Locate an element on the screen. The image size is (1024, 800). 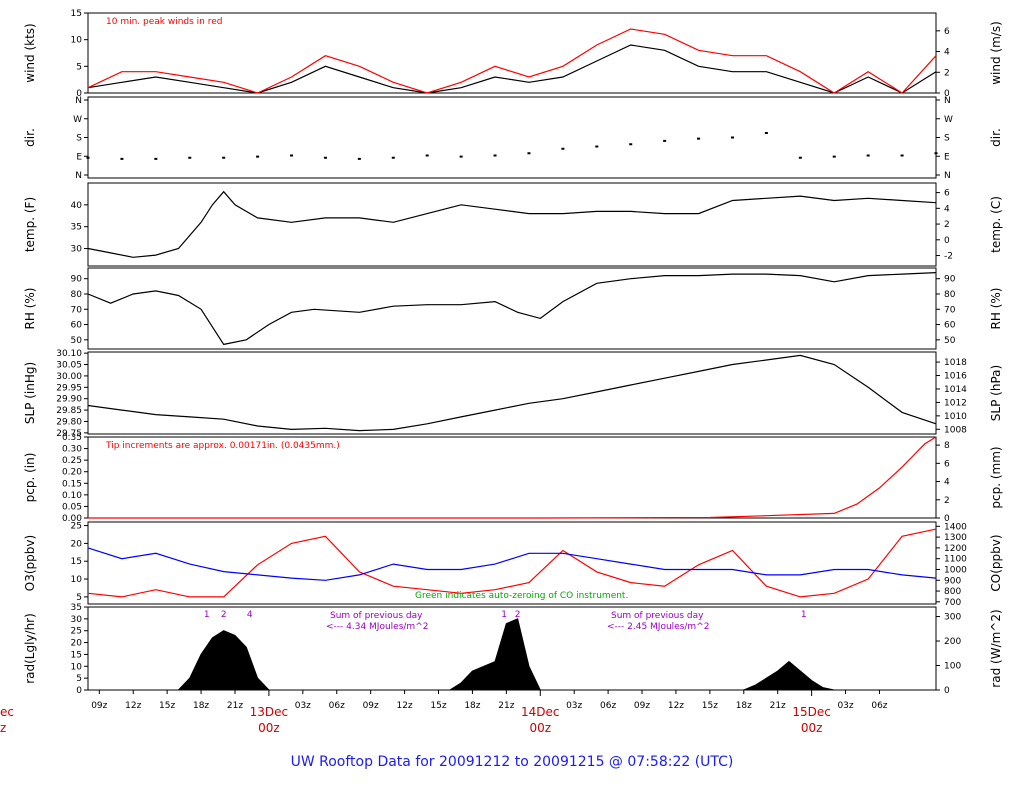
ytick-label-left: 29.95 is located at coordinates (69, 388).